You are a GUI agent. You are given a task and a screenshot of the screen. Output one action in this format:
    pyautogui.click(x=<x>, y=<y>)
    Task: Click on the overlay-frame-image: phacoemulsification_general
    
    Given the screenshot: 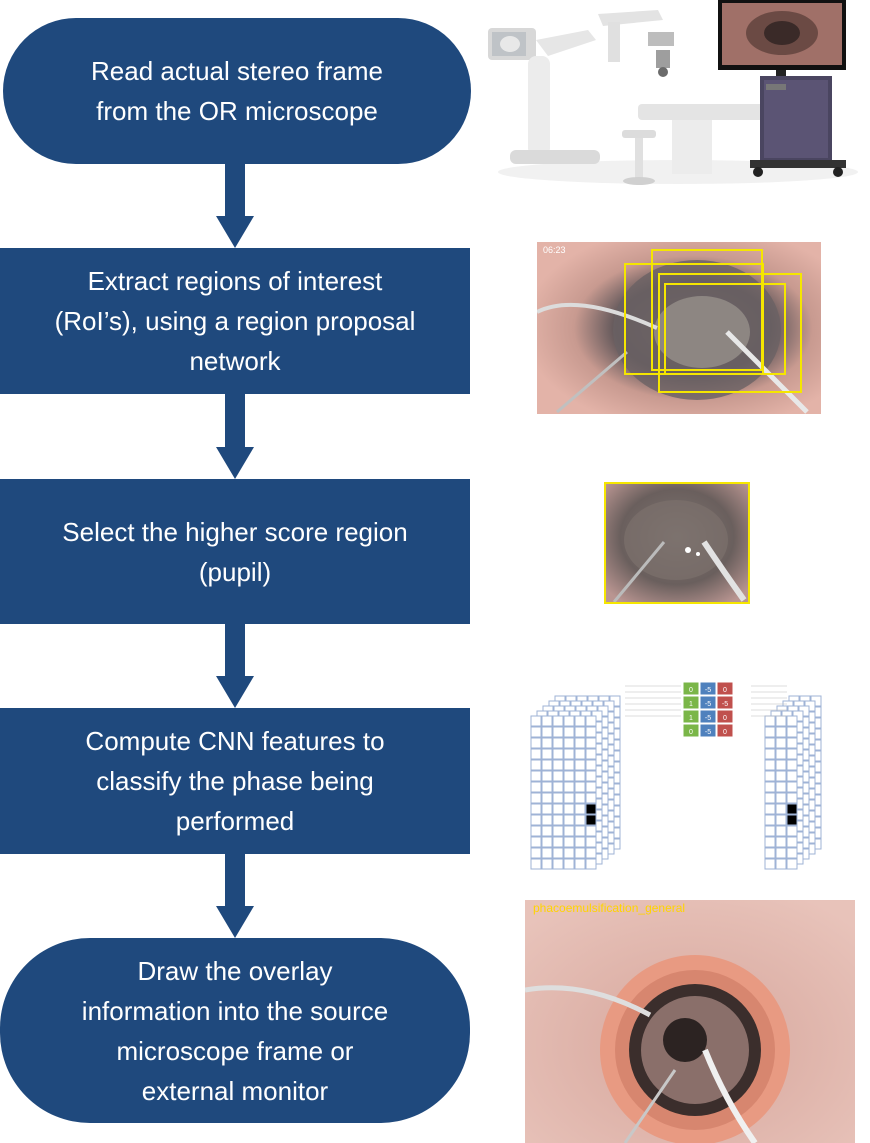 What is the action you would take?
    pyautogui.click(x=690, y=1021)
    